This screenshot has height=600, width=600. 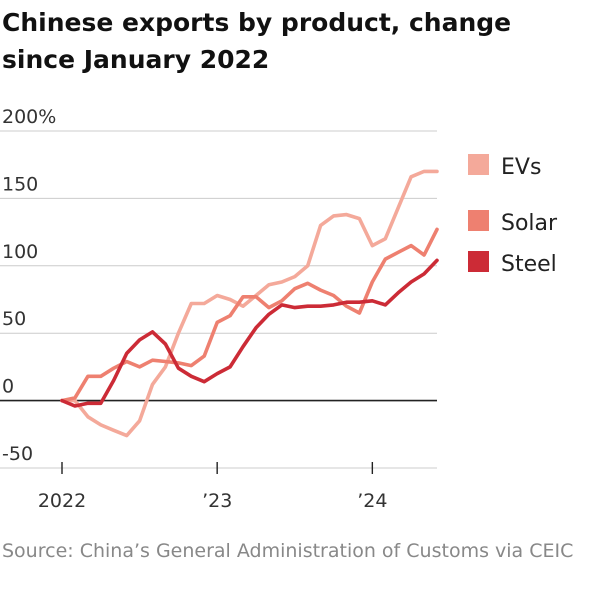 What do you see at coordinates (20, 184) in the screenshot?
I see `y-tick-label: 150` at bounding box center [20, 184].